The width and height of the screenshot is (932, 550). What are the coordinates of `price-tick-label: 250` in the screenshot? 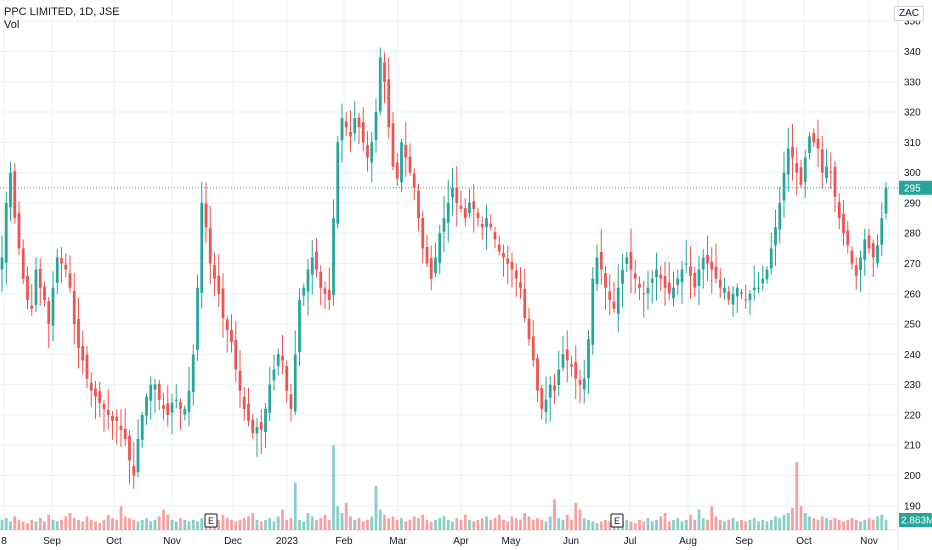 It's located at (912, 325).